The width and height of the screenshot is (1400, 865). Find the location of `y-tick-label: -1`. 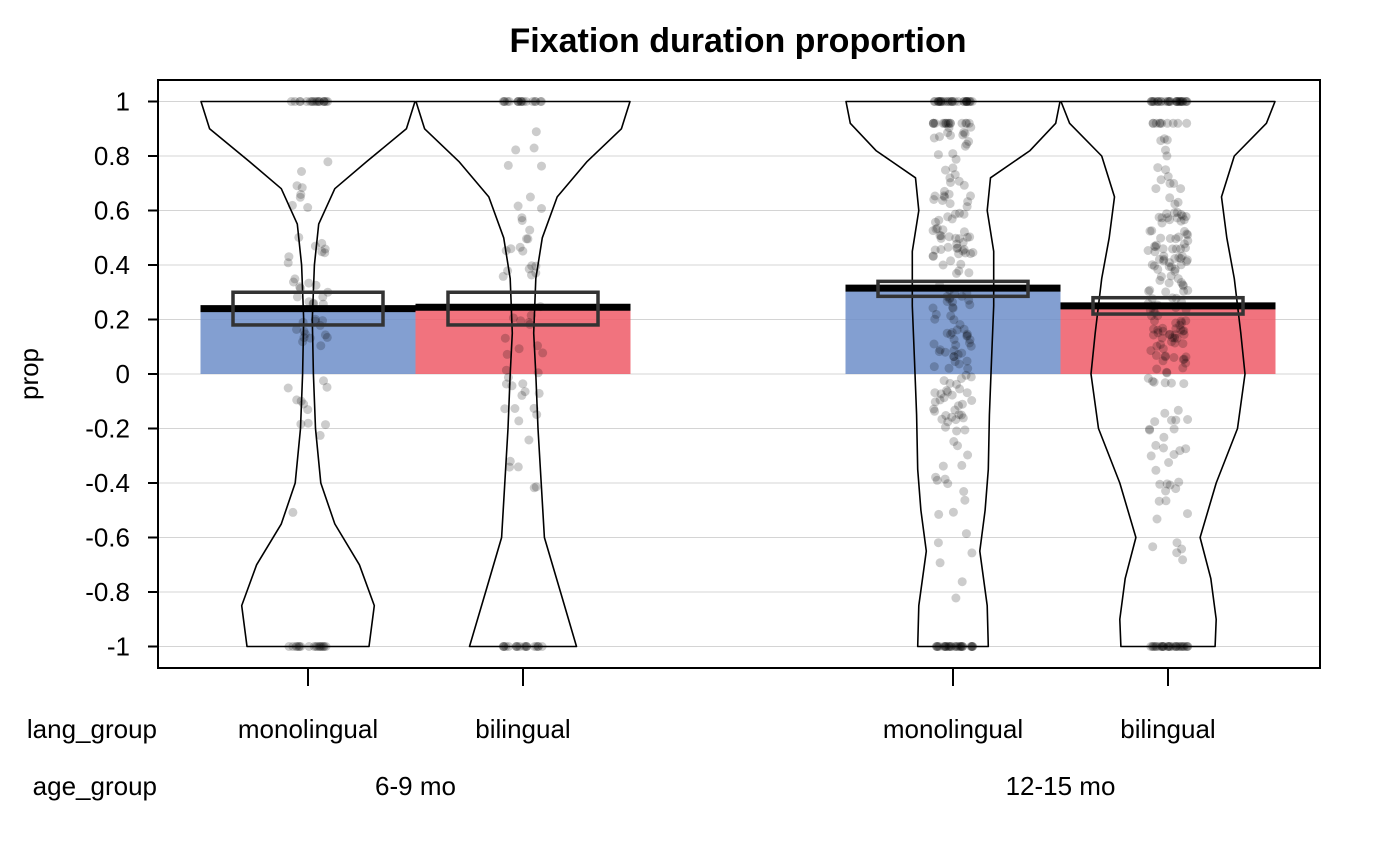

y-tick-label: -1 is located at coordinates (118, 647).